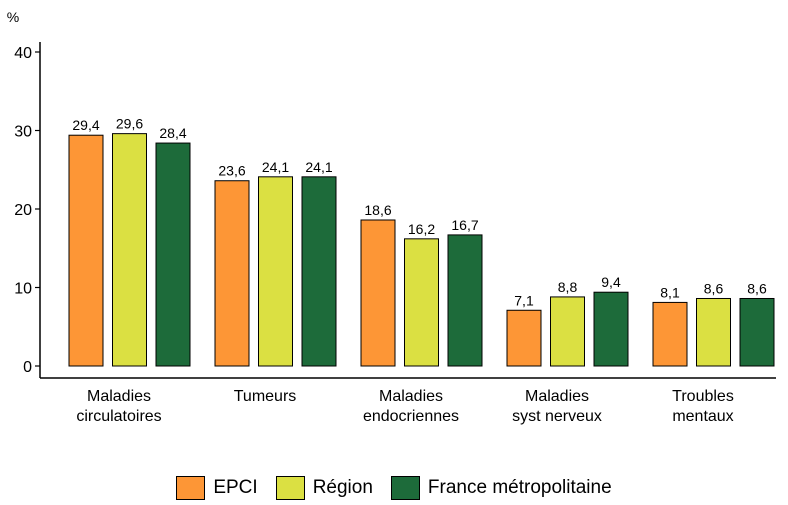 The image size is (788, 505). What do you see at coordinates (129, 124) in the screenshot?
I see `bar-value-label: 29,6` at bounding box center [129, 124].